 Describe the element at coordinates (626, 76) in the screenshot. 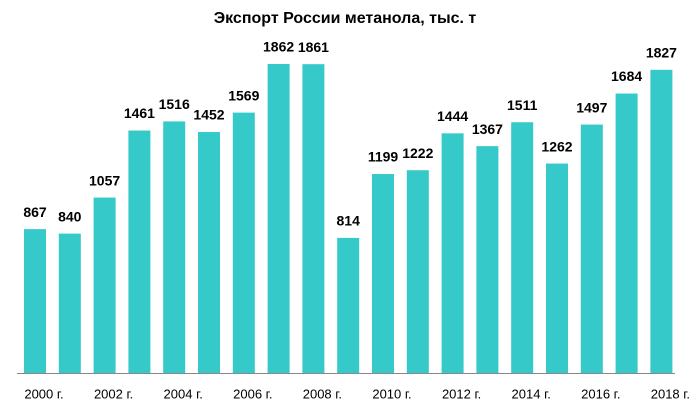

I see `data-label: 1684` at that location.